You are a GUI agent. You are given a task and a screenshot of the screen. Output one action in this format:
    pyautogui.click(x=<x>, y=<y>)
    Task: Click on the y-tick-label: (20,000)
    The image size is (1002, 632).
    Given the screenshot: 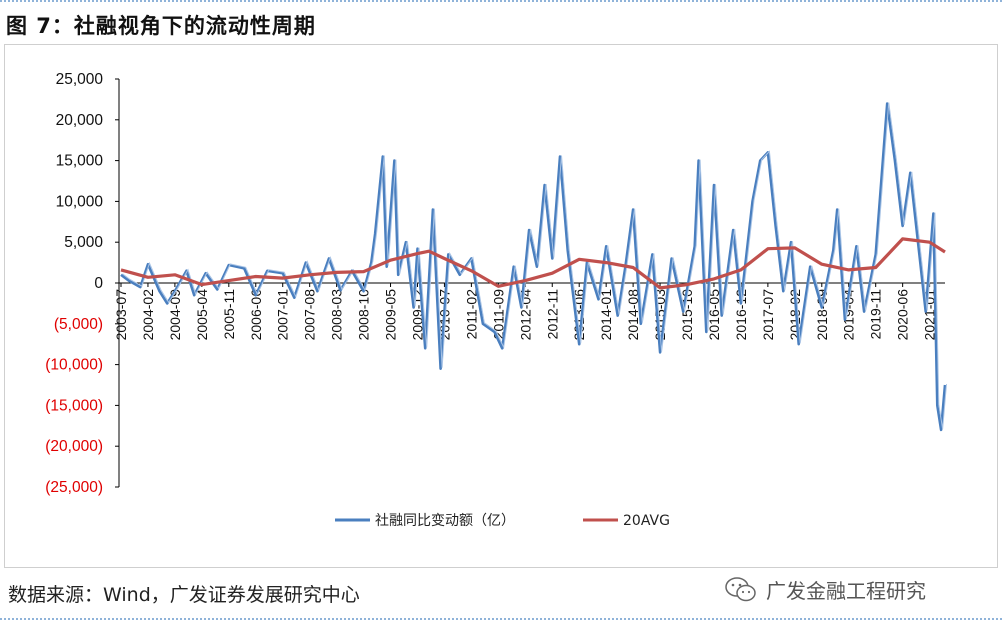 What is the action you would take?
    pyautogui.click(x=74, y=446)
    